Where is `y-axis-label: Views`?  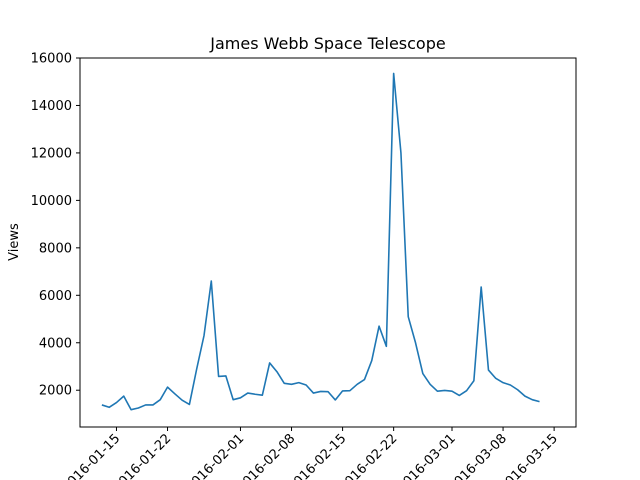 y-axis-label: Views is located at coordinates (14, 242).